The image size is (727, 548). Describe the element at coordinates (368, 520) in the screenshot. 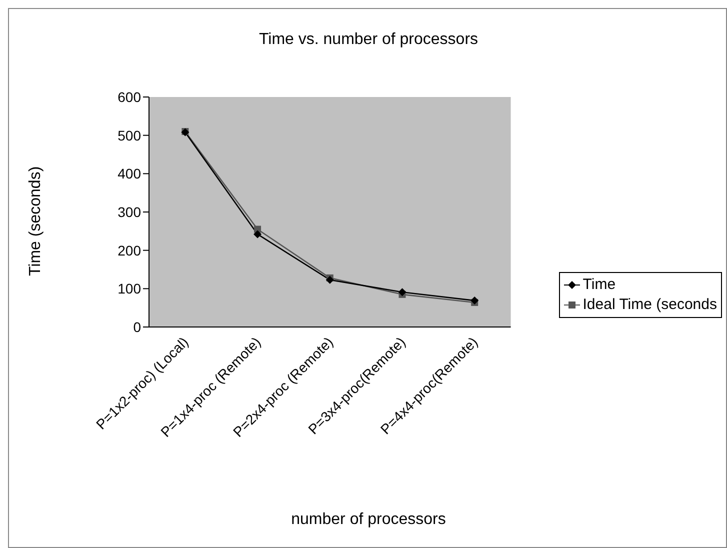

I see `x-axis-title: number of processors` at that location.